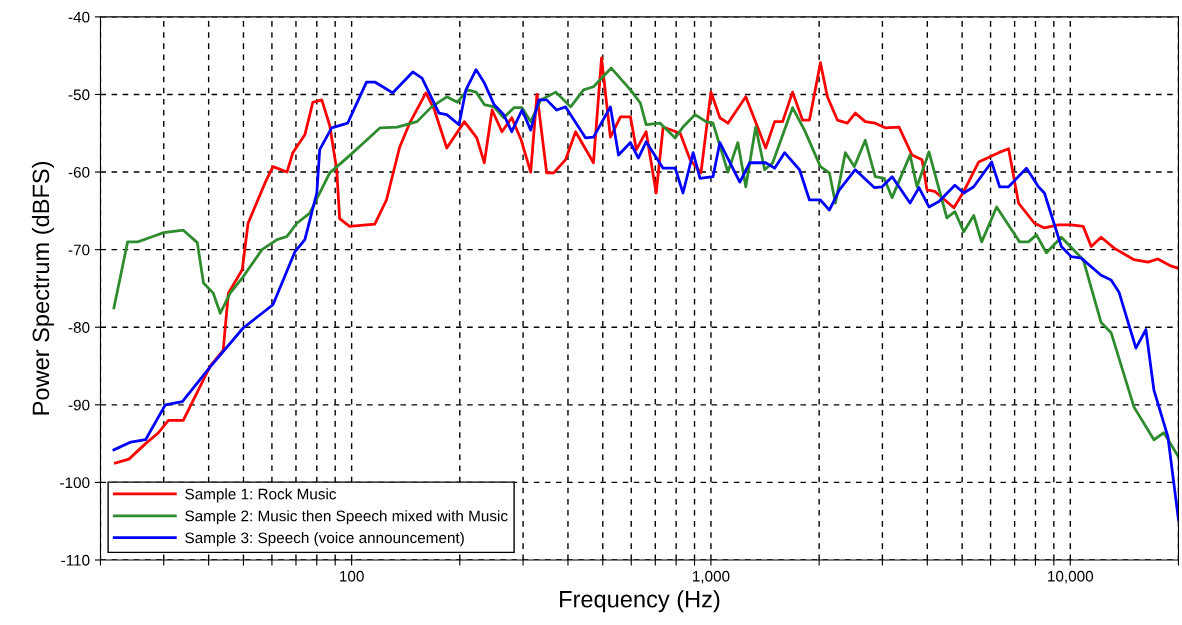 The image size is (1182, 625). What do you see at coordinates (75, 560) in the screenshot?
I see `y-tick-label: -110` at bounding box center [75, 560].